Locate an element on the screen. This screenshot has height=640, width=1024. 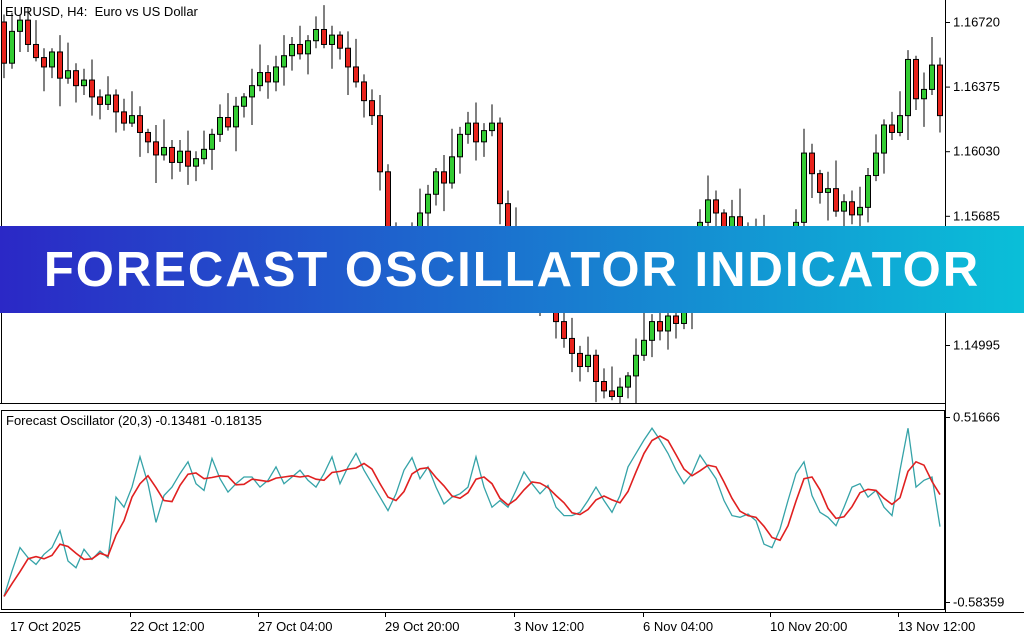
time-tick-label: 29 Oct 20:00 is located at coordinates (422, 626).